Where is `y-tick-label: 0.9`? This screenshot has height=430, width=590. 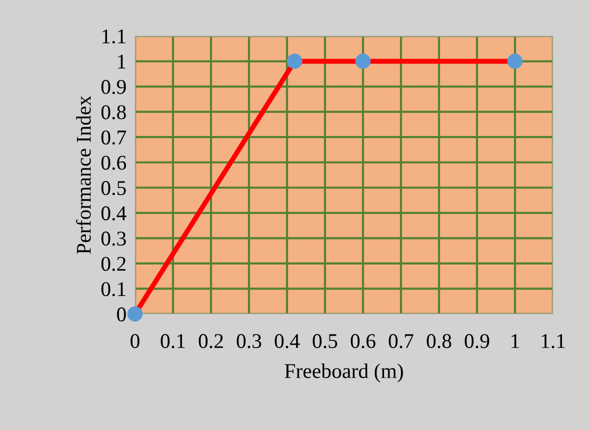
y-tick-label: 0.9 is located at coordinates (113, 87).